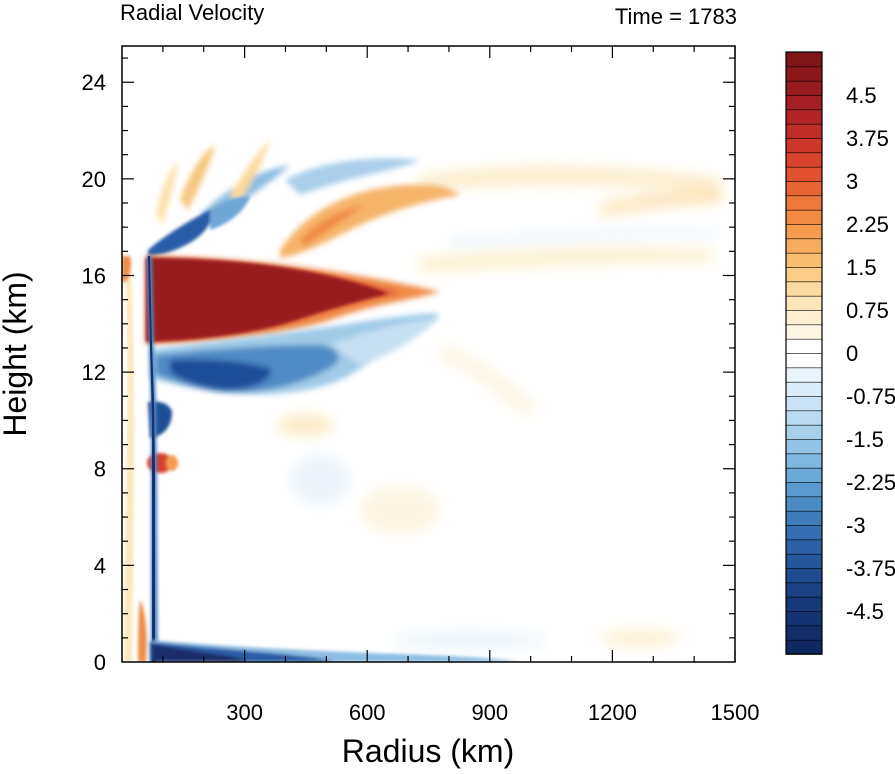  I want to click on colorbar-label: 4.5, so click(861, 95).